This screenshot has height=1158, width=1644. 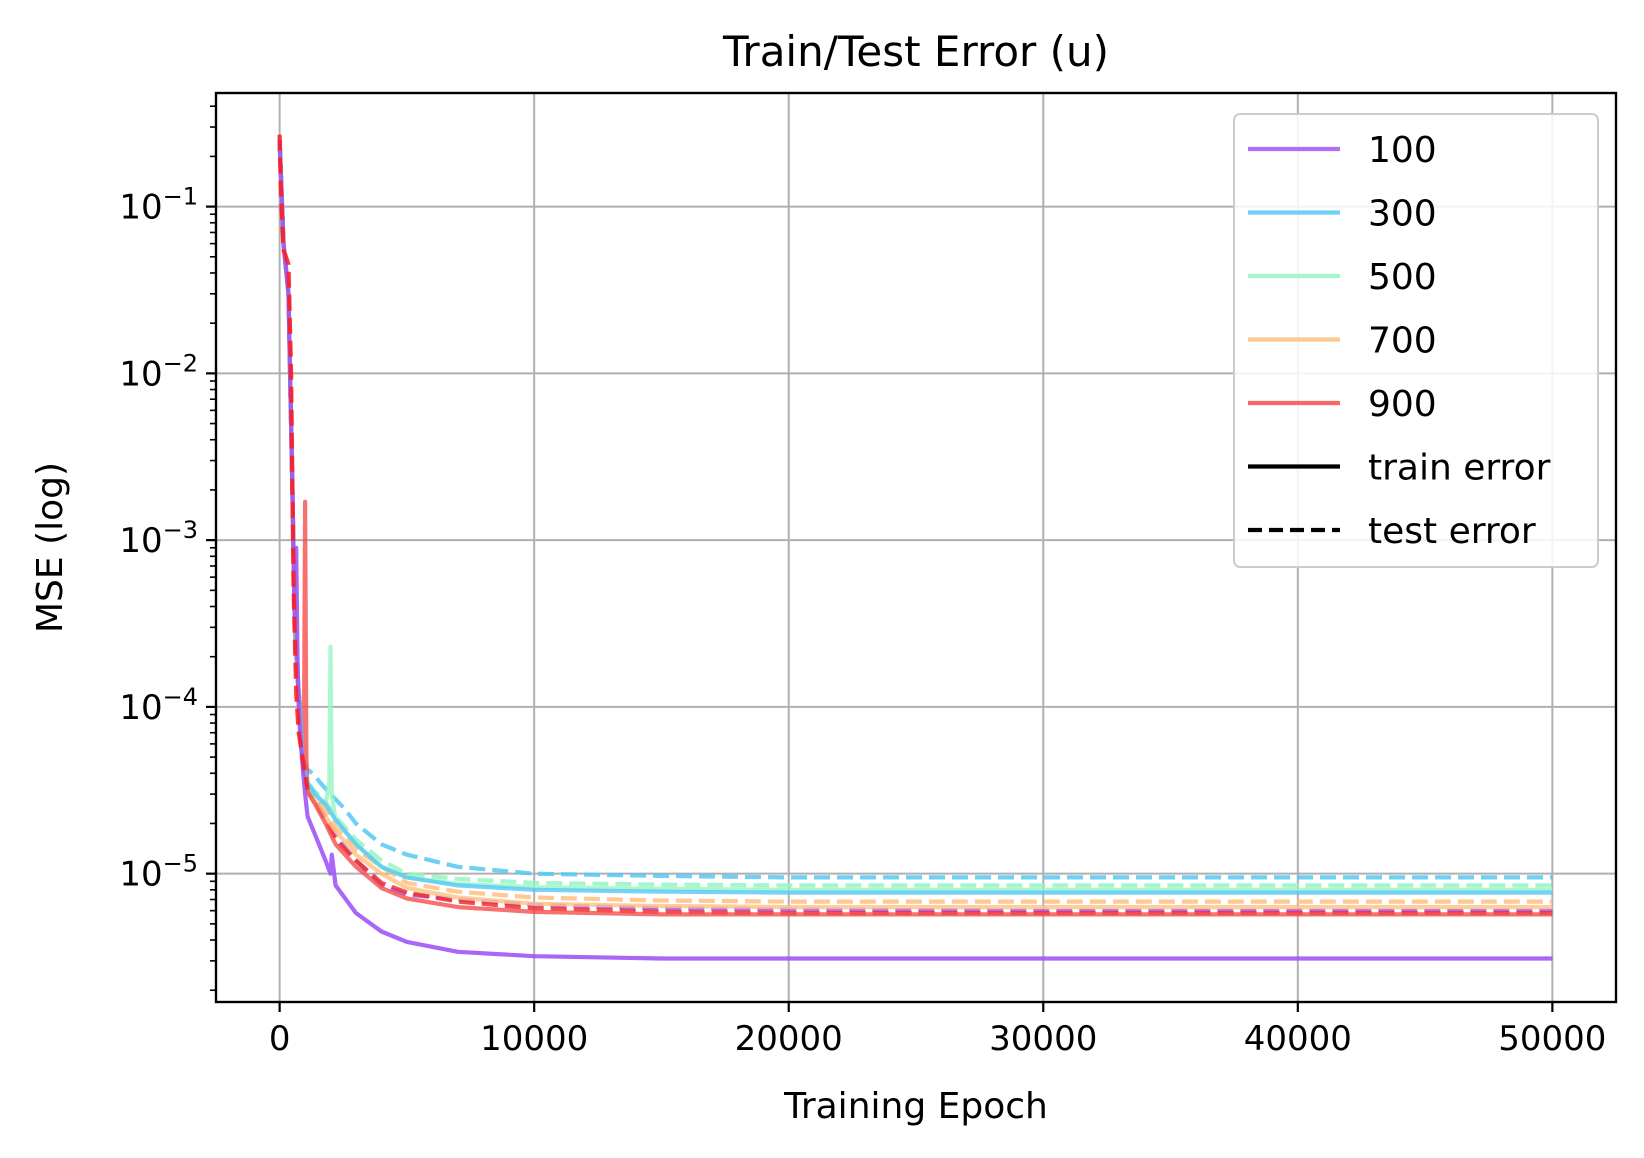 I want to click on x-tick-label: 50000, so click(x=1552, y=1039).